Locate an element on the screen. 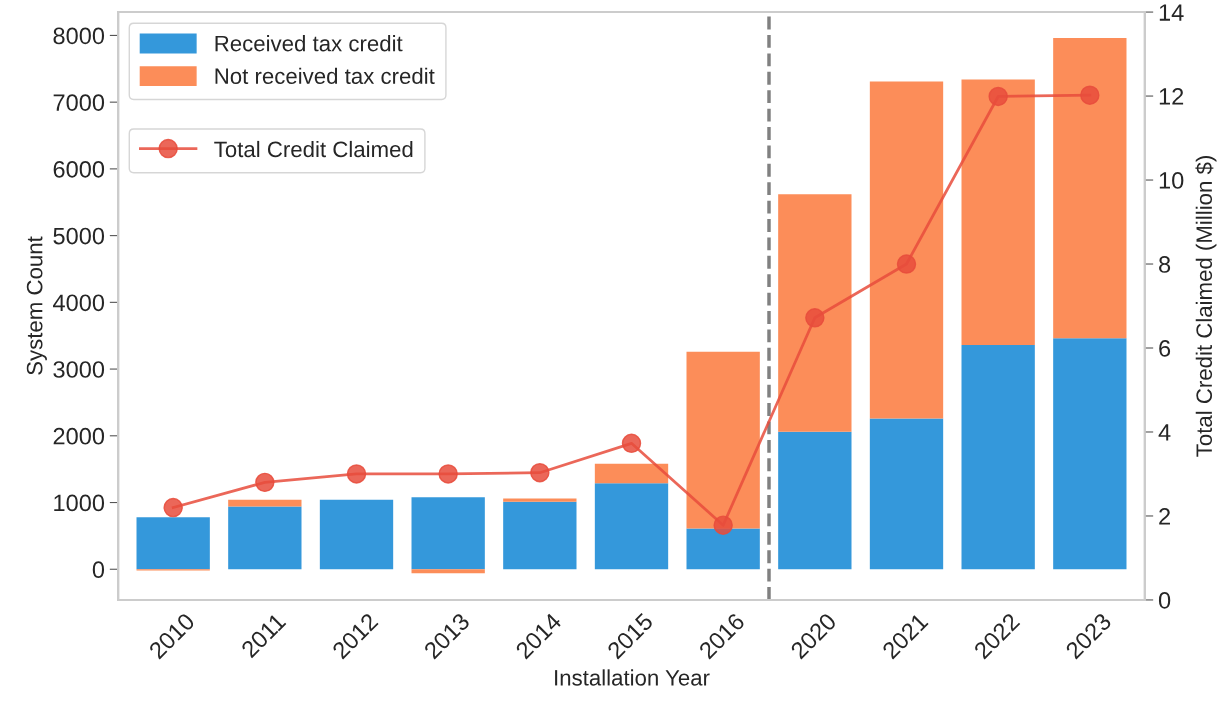 Image resolution: width=1231 pixels, height=710 pixels. y-tick-label: 4000 is located at coordinates (79, 303).